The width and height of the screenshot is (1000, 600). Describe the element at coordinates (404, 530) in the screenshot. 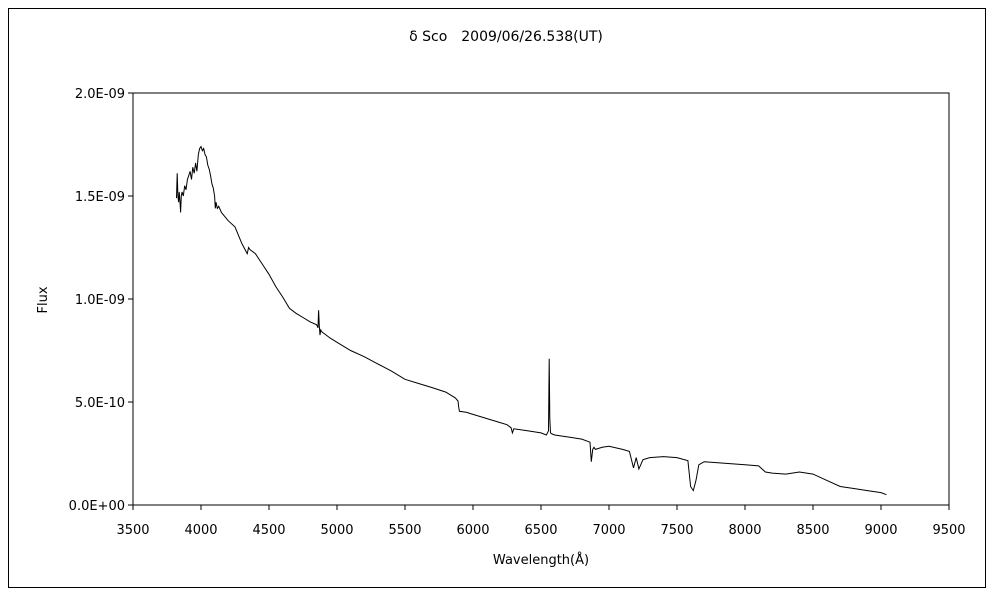

I see `x-tick-label: 5500` at that location.